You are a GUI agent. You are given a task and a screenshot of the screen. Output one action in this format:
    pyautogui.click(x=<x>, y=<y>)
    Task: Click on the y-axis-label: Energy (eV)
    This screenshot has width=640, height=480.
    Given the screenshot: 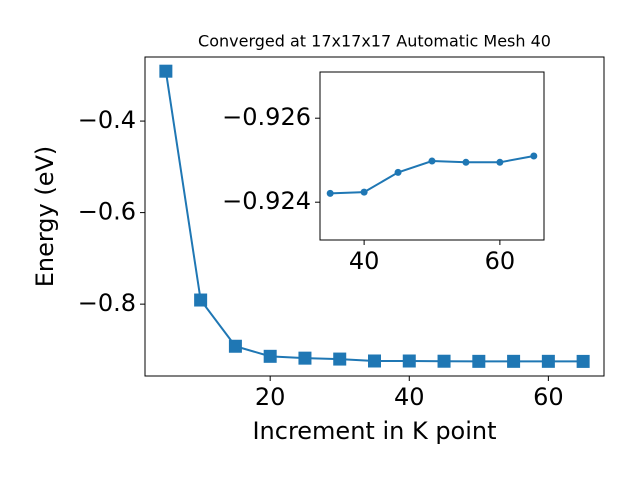 What is the action you would take?
    pyautogui.click(x=45, y=217)
    